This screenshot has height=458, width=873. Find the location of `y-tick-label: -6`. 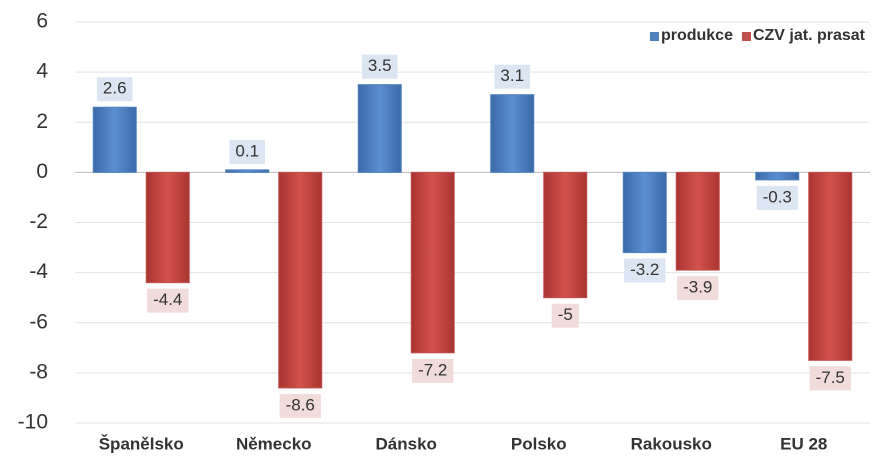

y-tick-label: -6 is located at coordinates (38, 321).